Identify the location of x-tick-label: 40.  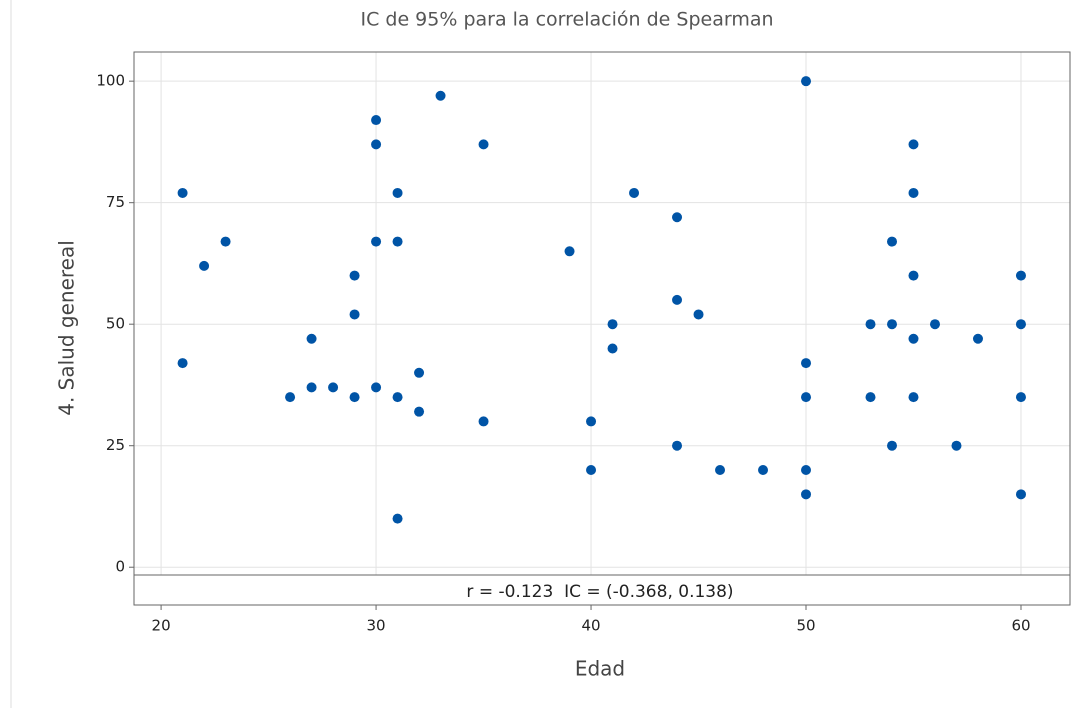
(590, 626).